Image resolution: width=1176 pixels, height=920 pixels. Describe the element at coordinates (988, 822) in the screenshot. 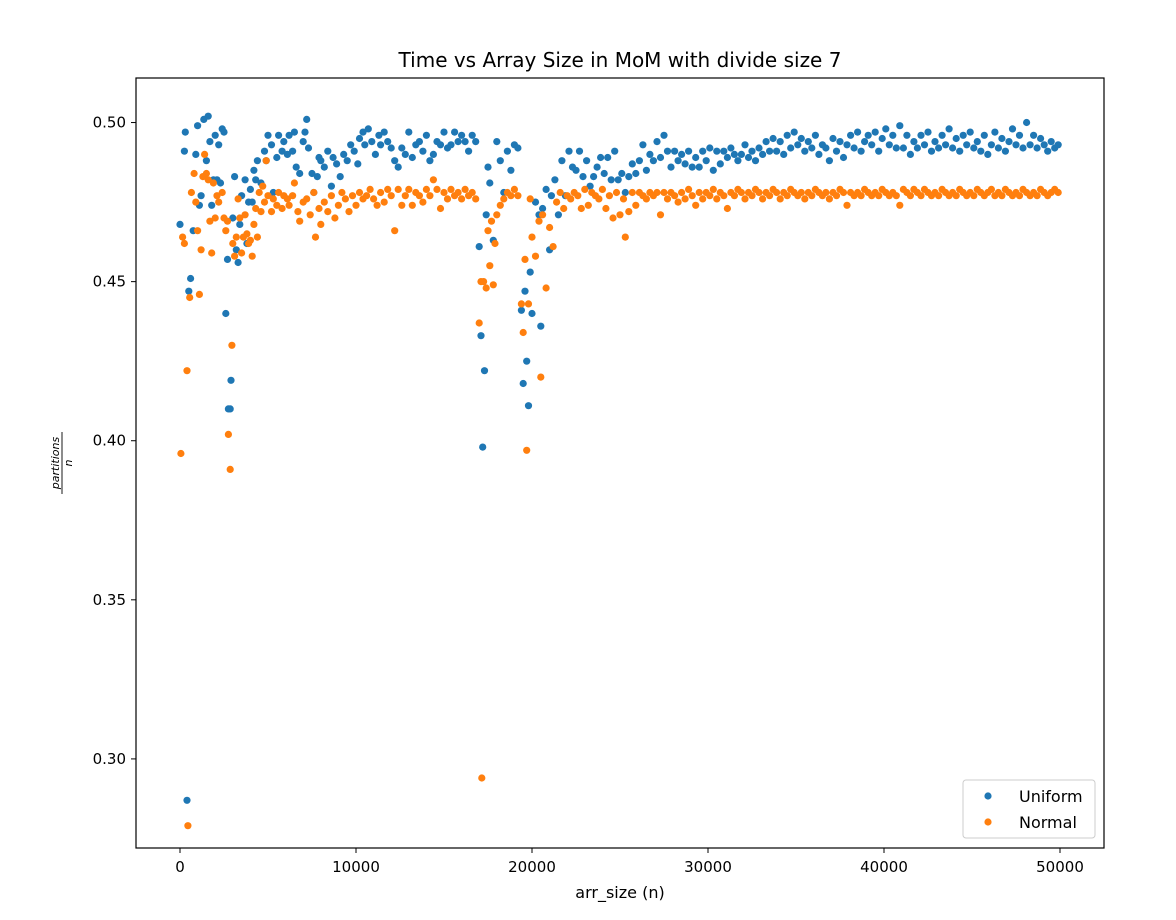

I see `legend-marker-normal` at that location.